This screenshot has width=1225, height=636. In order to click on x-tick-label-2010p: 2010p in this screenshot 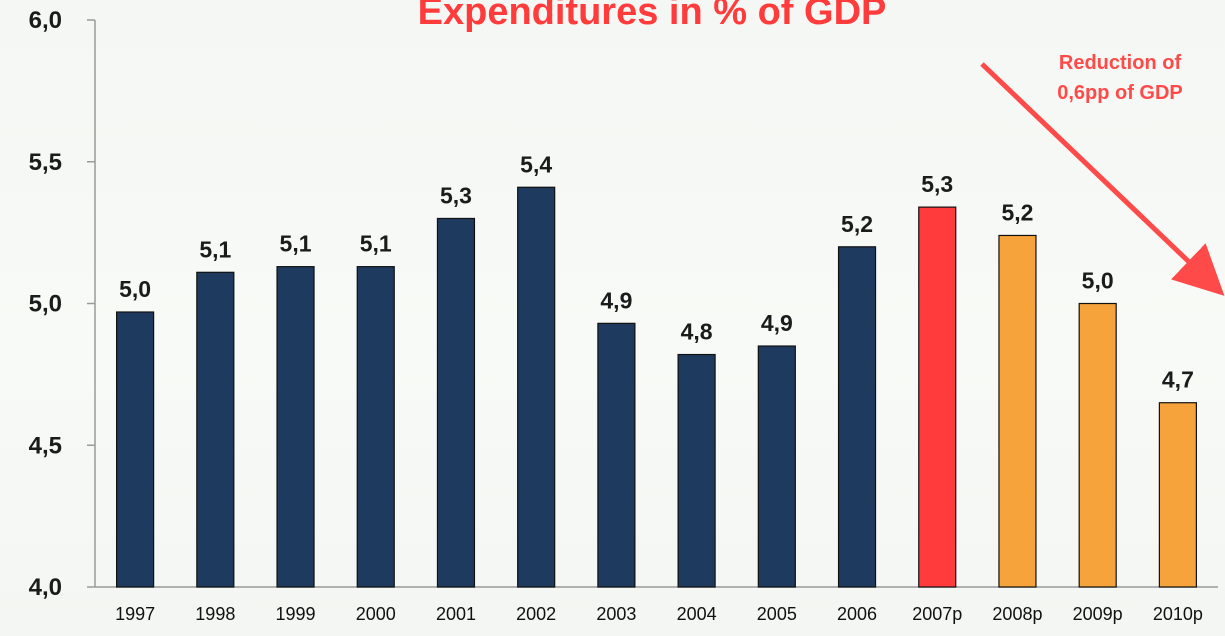, I will do `click(1178, 614)`.